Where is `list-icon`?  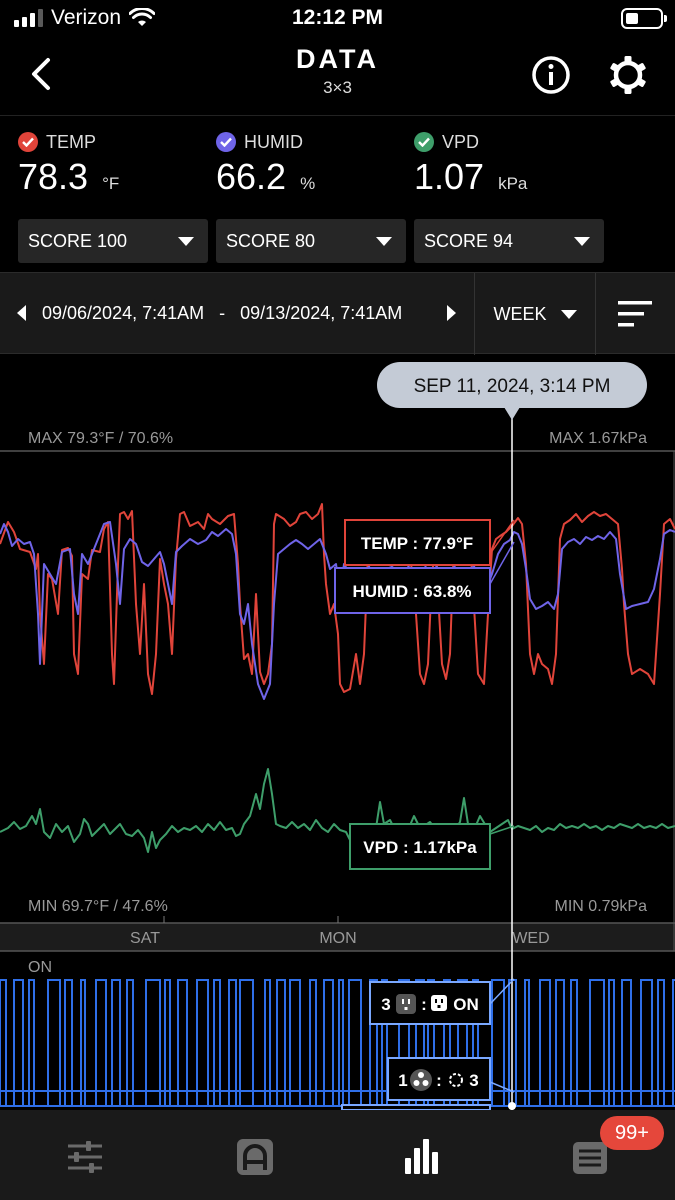
list-icon is located at coordinates (590, 1157).